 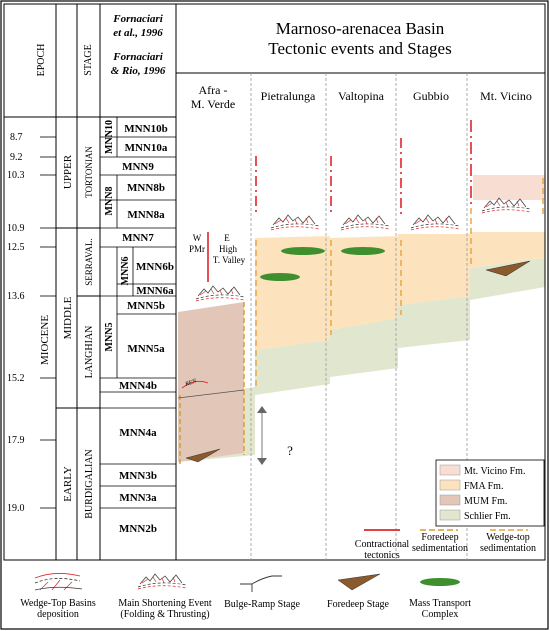 What do you see at coordinates (16, 228) in the screenshot?
I see `age-label: 10.9` at bounding box center [16, 228].